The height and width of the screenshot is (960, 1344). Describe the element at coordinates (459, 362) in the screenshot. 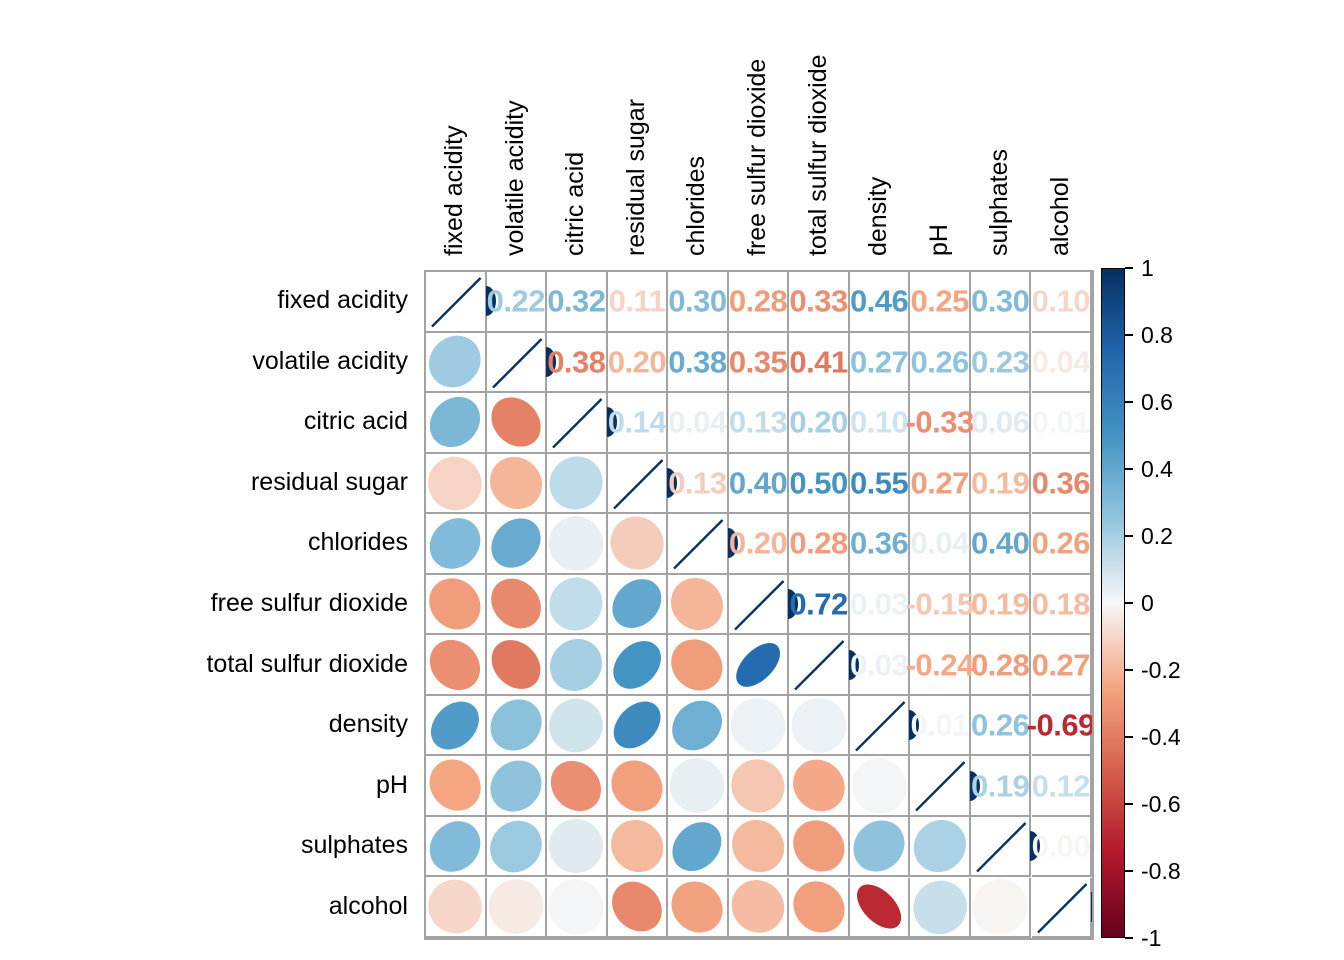

I see `matrix-cell-r1-c0` at that location.